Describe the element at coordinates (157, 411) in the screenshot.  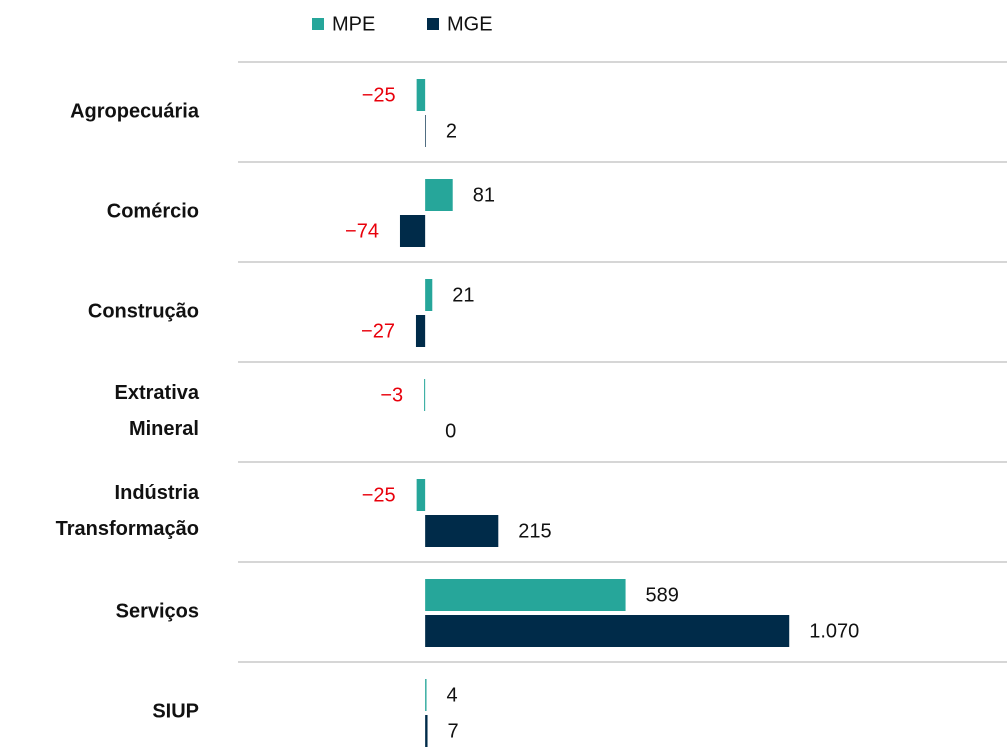
I see `category-label: Extrativa Mineral` at that location.